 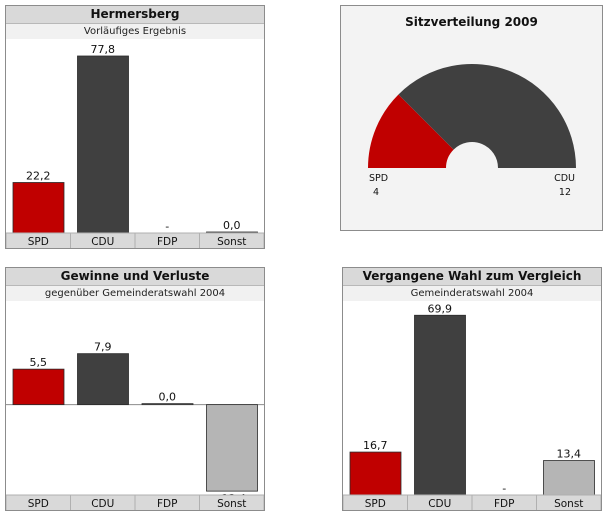 I want to click on change-chart-subtitle: gegenüber Gemeinderatswahl 2004, so click(x=135, y=293).